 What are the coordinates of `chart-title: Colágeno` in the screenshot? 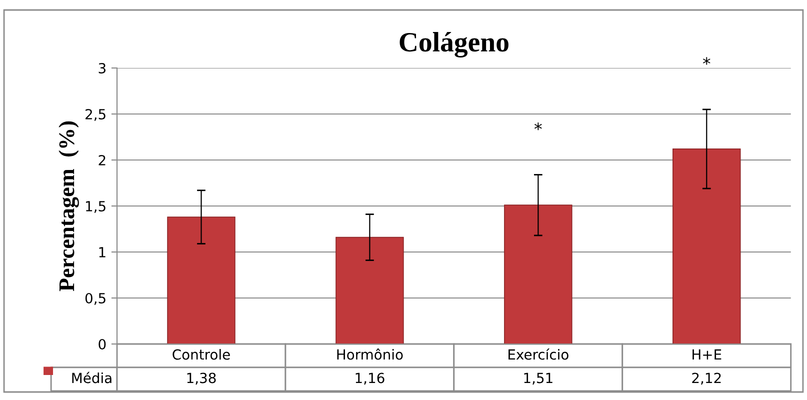 It's located at (454, 45).